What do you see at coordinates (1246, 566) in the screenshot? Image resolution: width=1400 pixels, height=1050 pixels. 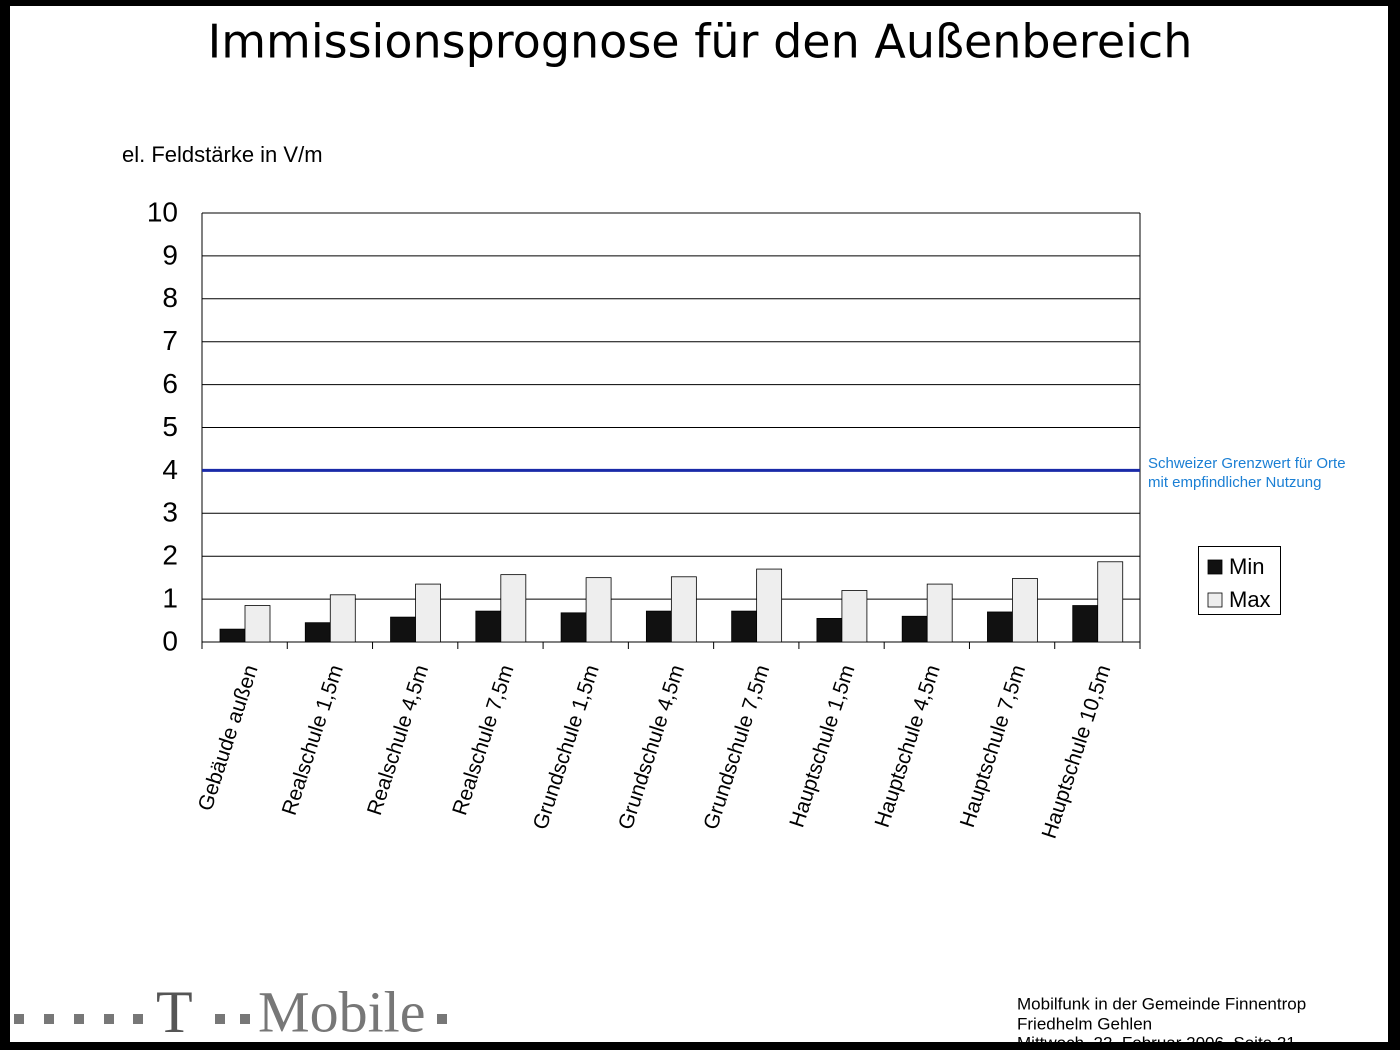 I see `legend-label: Min` at bounding box center [1246, 566].